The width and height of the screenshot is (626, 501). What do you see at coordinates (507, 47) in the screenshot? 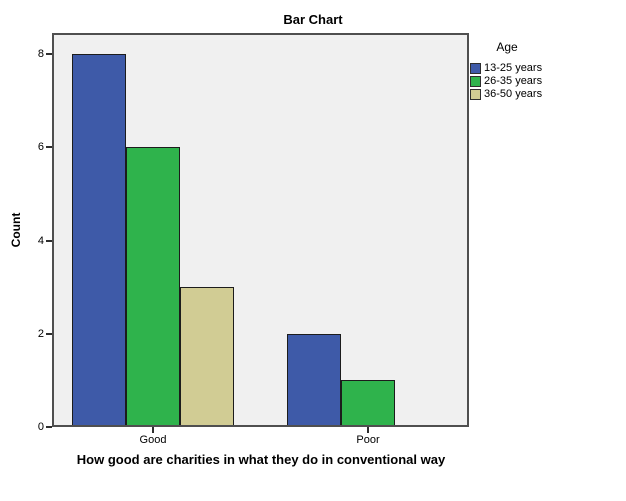
I see `legend-title: Age` at bounding box center [507, 47].